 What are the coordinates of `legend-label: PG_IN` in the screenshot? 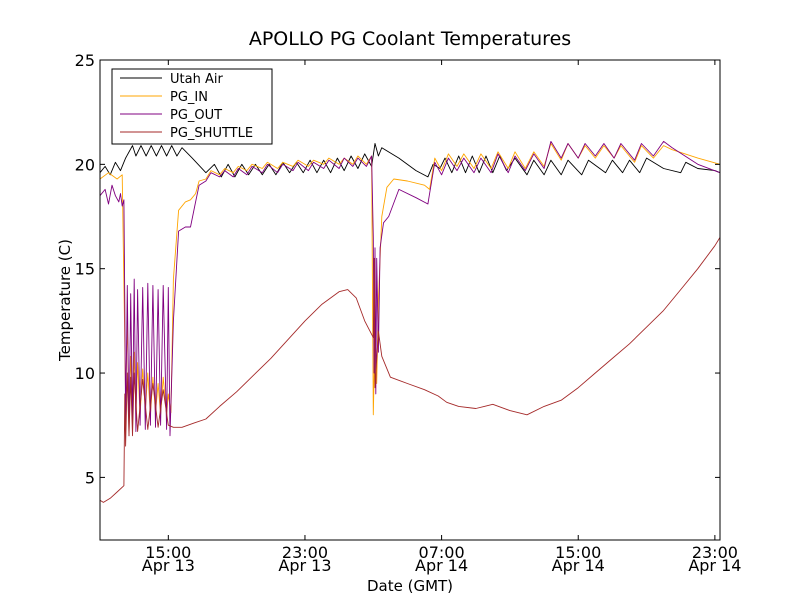 It's located at (189, 97).